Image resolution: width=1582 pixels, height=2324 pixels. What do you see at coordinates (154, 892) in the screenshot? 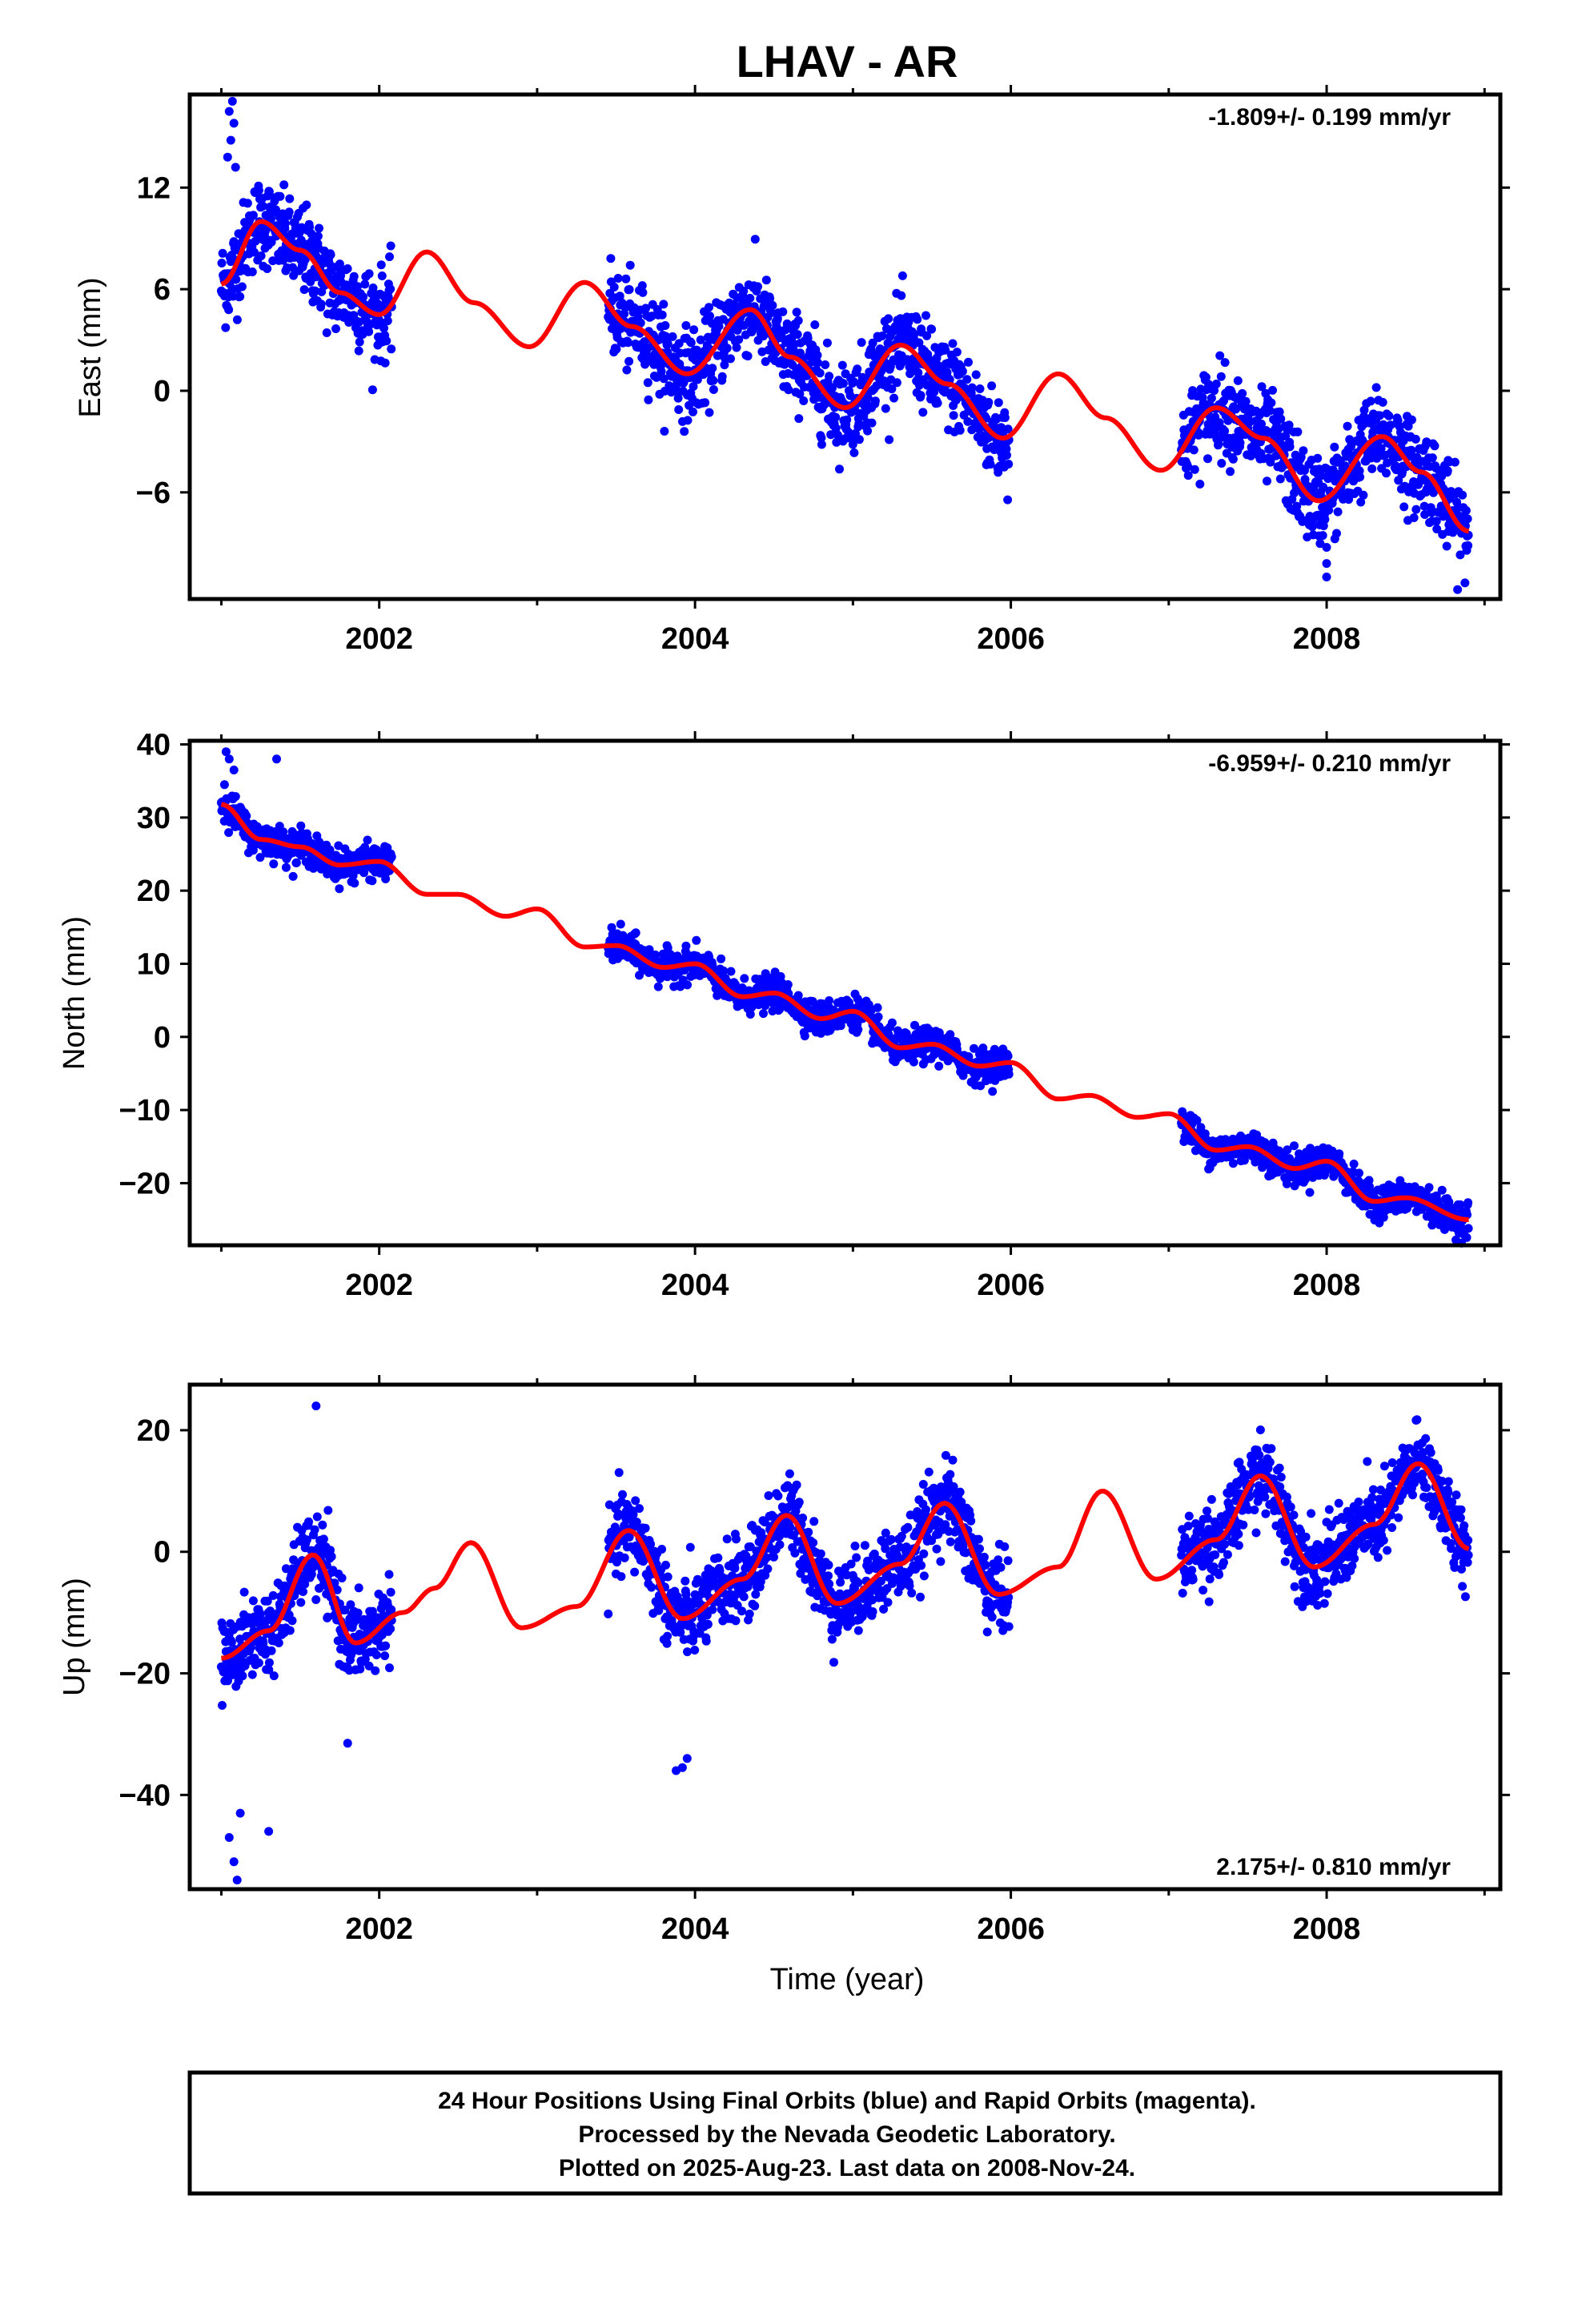
I see `north-y-tick-label: 20` at bounding box center [154, 892].